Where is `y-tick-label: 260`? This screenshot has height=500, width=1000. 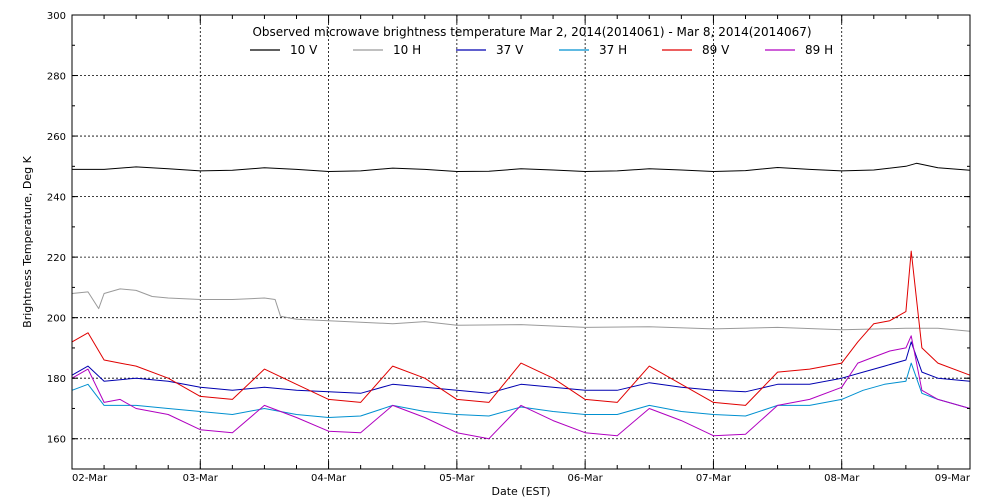 y-tick-label: 260 is located at coordinates (56, 137).